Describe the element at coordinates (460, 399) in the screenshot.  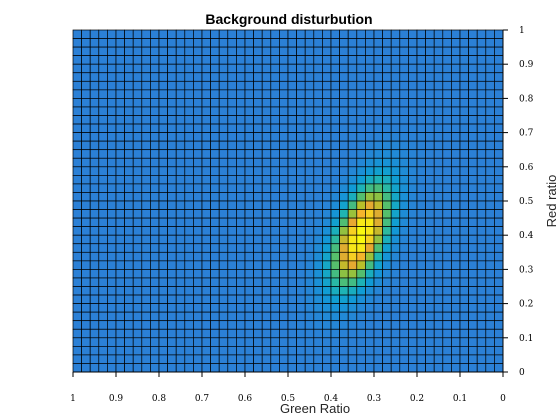
I see `x-tick-label: 0.1` at that location.